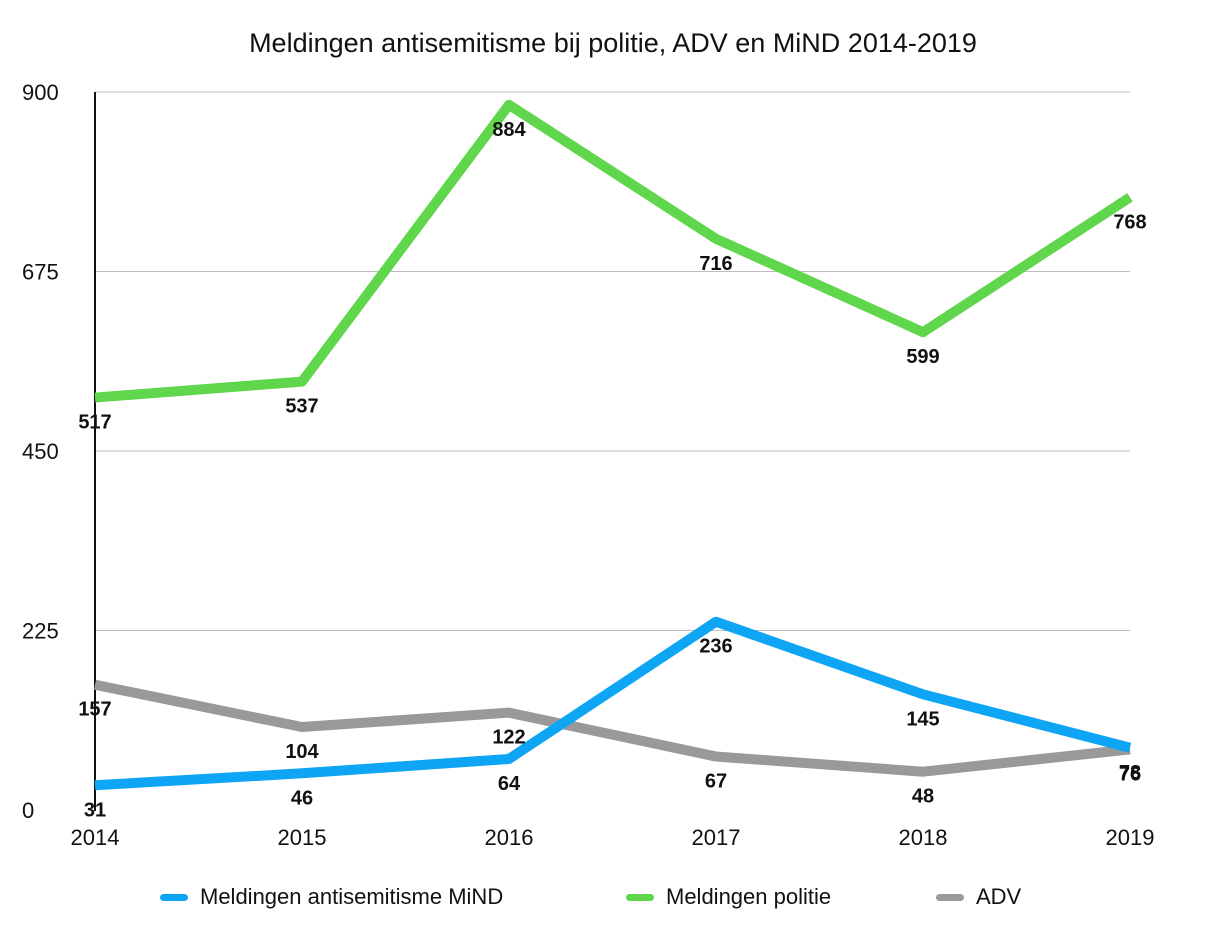 The image size is (1216, 936). Describe the element at coordinates (94, 710) in the screenshot. I see `data-label: 157` at that location.